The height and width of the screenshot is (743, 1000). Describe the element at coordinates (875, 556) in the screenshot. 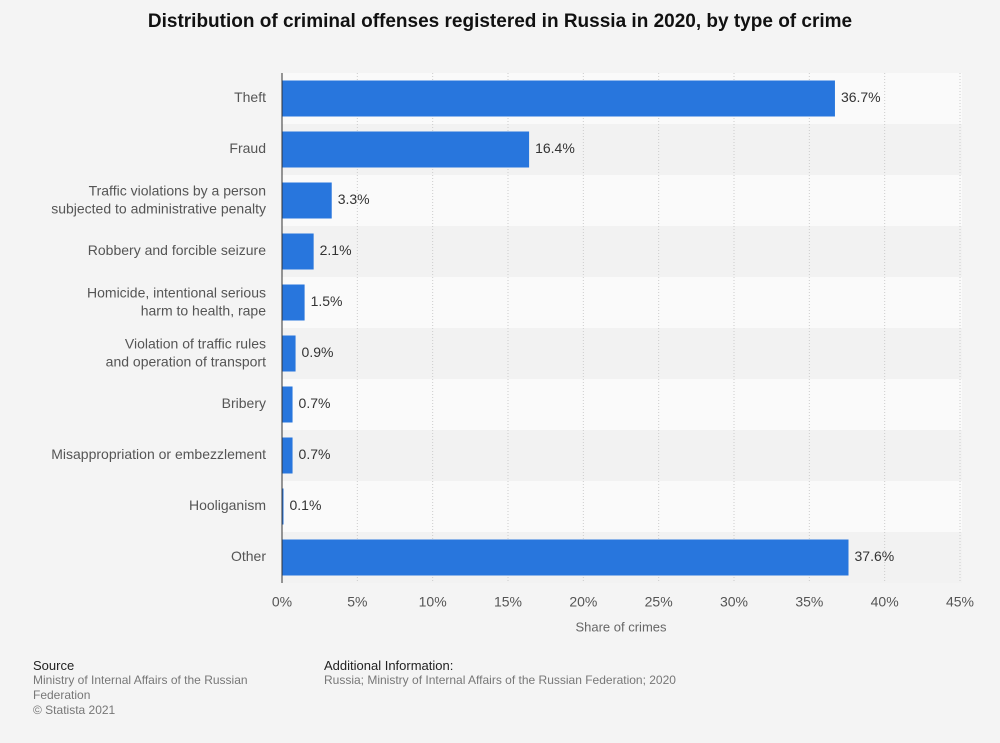

I see `value-label: 37.6%` at that location.